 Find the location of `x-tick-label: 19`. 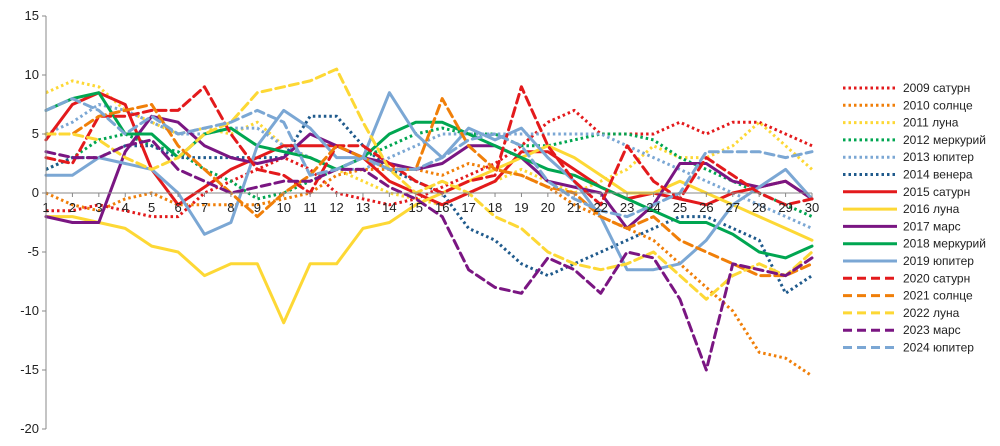

x-tick-label: 19 is located at coordinates (521, 207).